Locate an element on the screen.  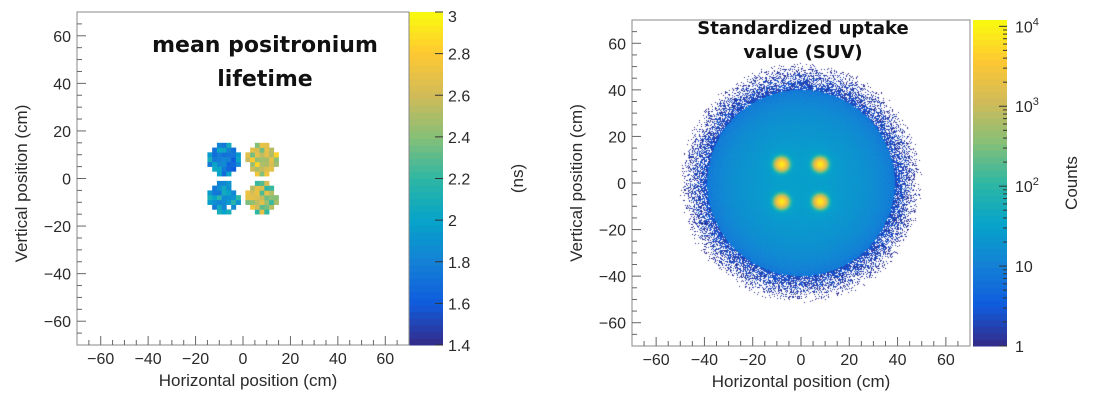
tick-base: 1 is located at coordinates (1019, 347).